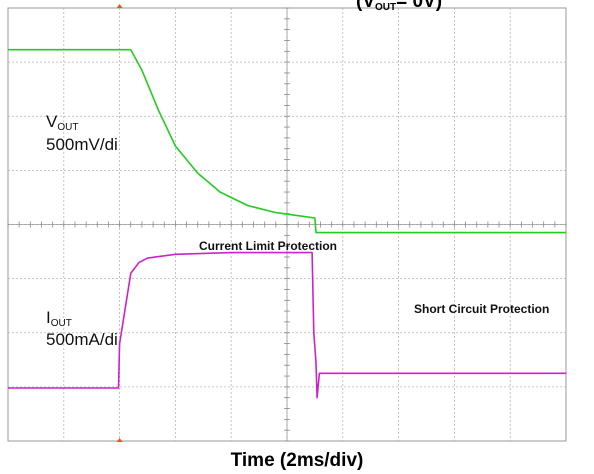 This screenshot has height=474, width=594. What do you see at coordinates (297, 460) in the screenshot?
I see `x-axis-label: Time (2ms/div)` at bounding box center [297, 460].